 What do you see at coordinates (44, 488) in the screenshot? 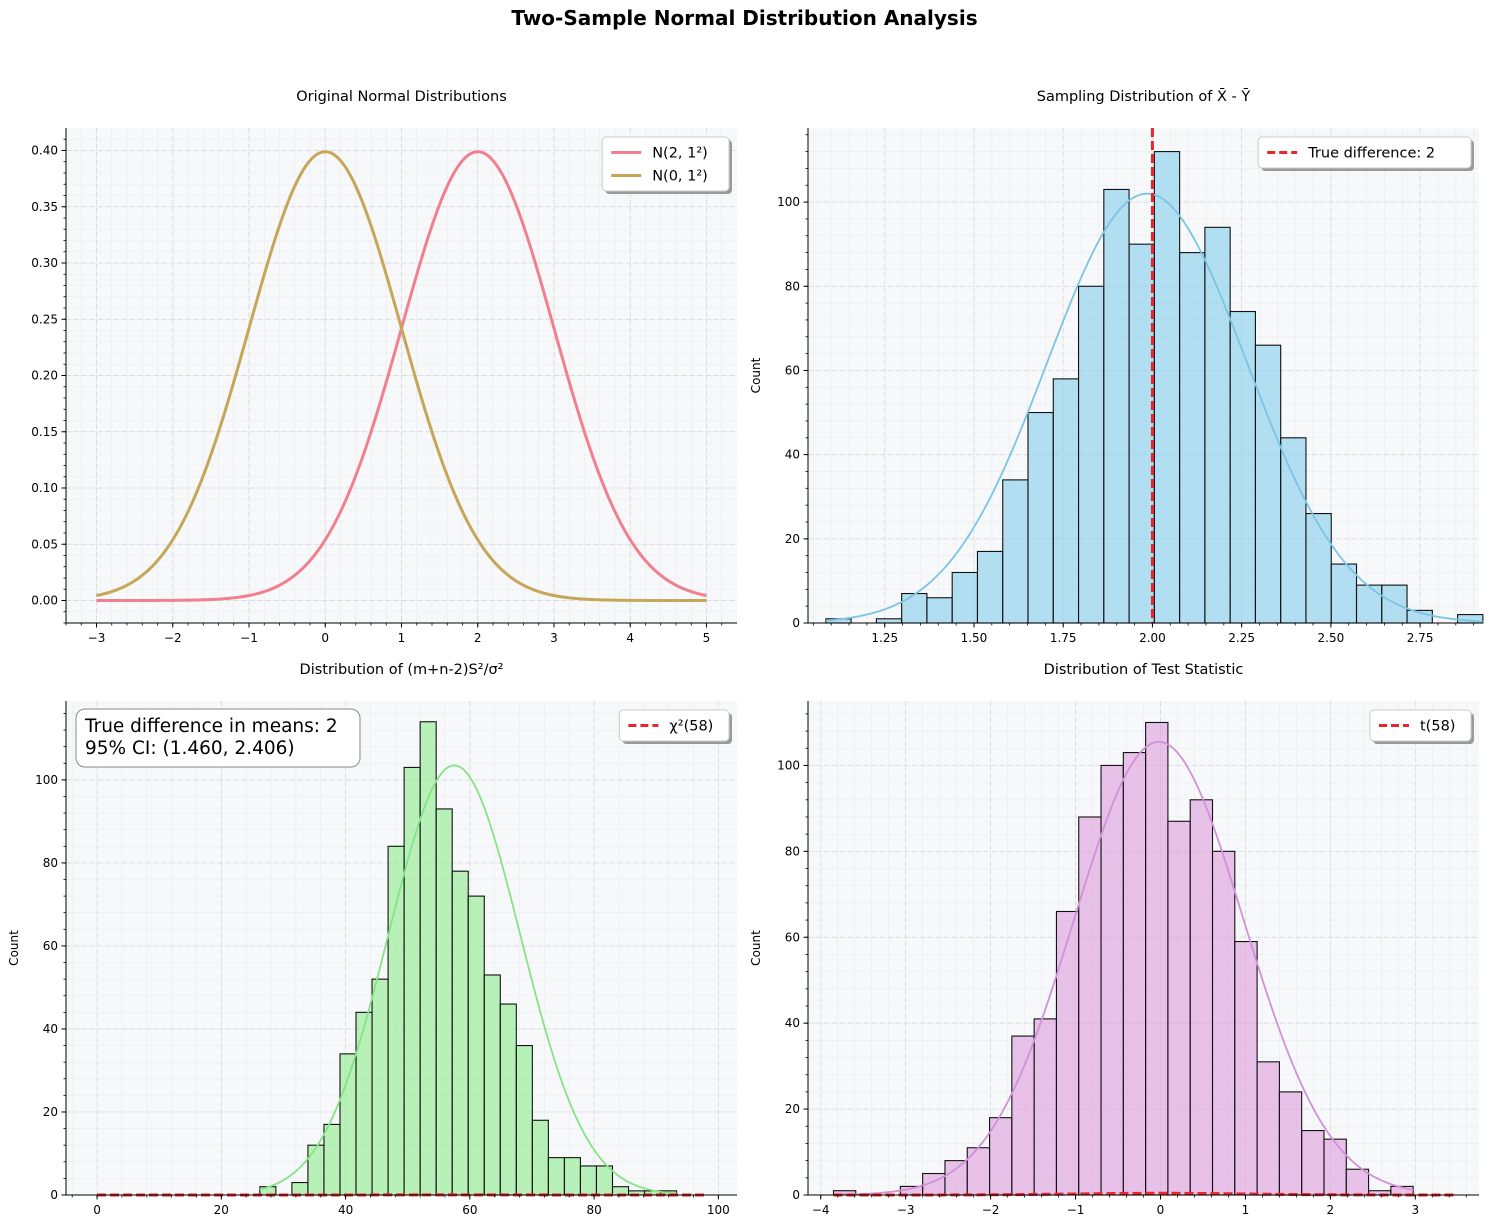
I see `y-tick-label: 0.10` at bounding box center [44, 488].